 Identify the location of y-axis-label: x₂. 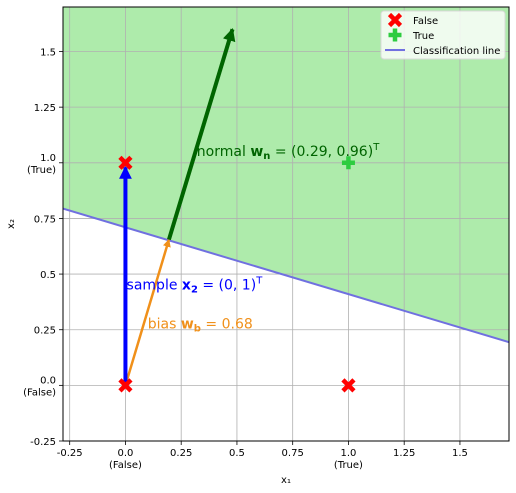
(11, 224).